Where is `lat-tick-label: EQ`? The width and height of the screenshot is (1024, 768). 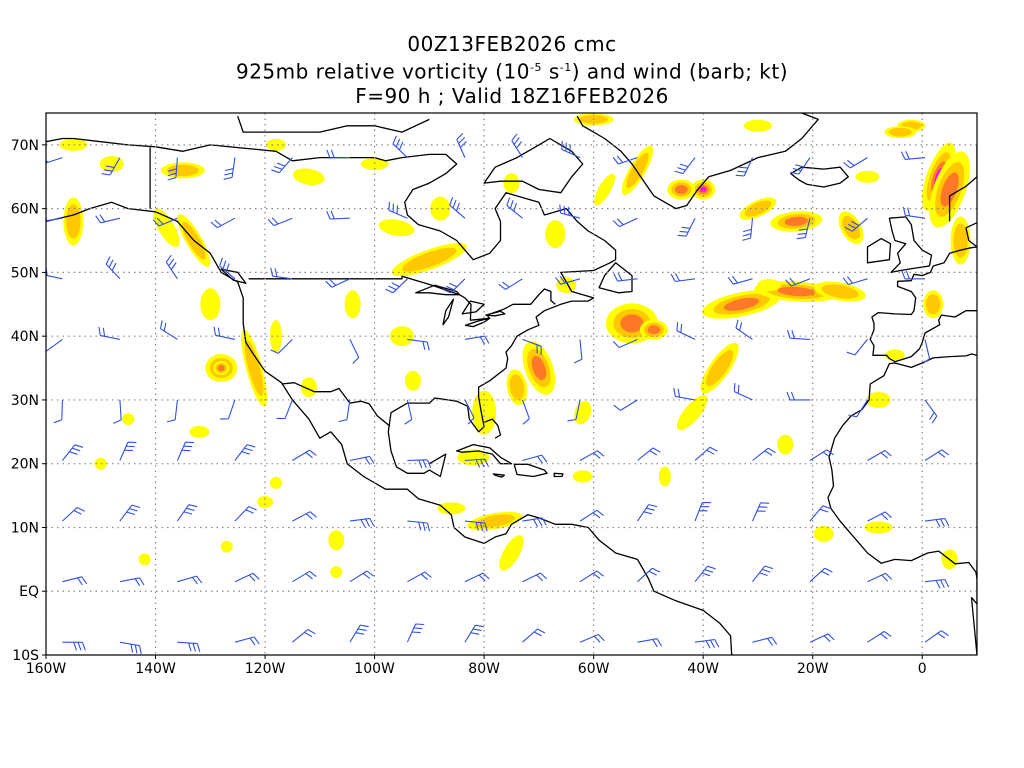
lat-tick-label: EQ is located at coordinates (29, 592).